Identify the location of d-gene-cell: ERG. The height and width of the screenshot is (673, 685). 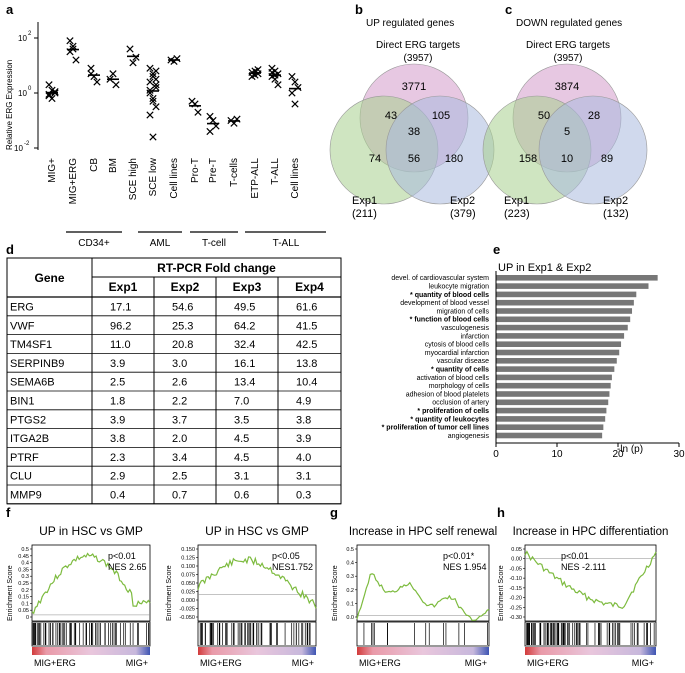
(22, 308).